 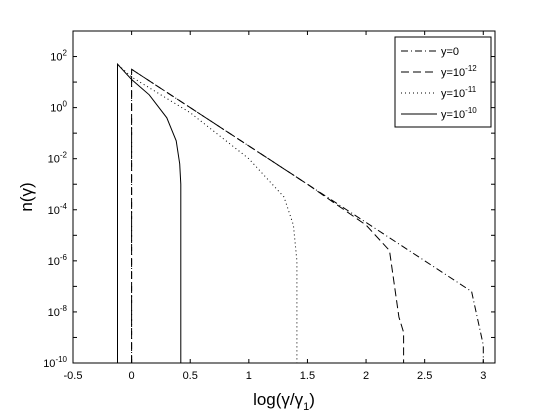 What do you see at coordinates (58, 107) in the screenshot?
I see `y-tick-label: 10⁰` at bounding box center [58, 107].